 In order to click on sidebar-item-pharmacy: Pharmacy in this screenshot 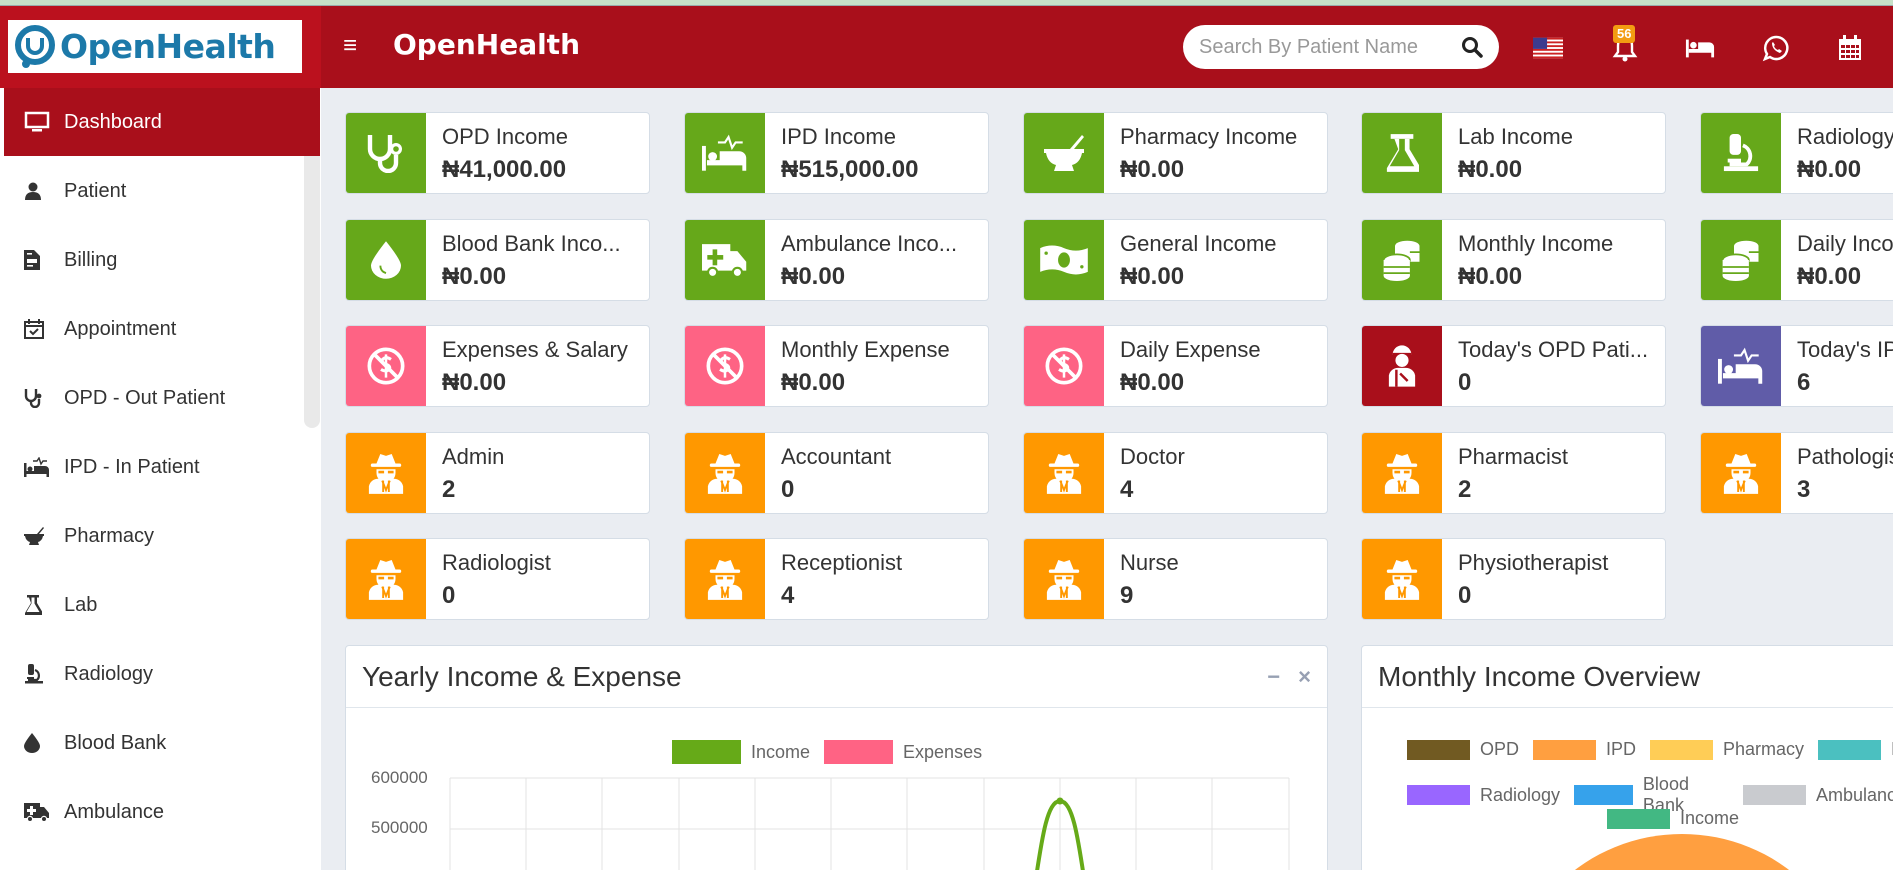, I will do `click(162, 536)`.